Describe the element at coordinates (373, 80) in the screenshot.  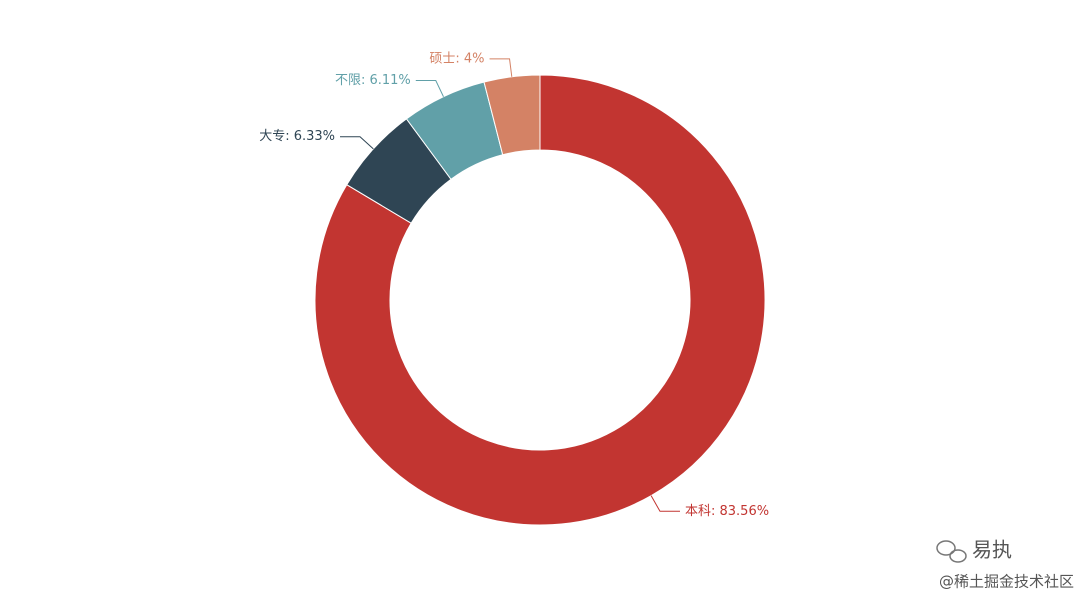
I see `slice-label: 不限: 6.11%` at that location.